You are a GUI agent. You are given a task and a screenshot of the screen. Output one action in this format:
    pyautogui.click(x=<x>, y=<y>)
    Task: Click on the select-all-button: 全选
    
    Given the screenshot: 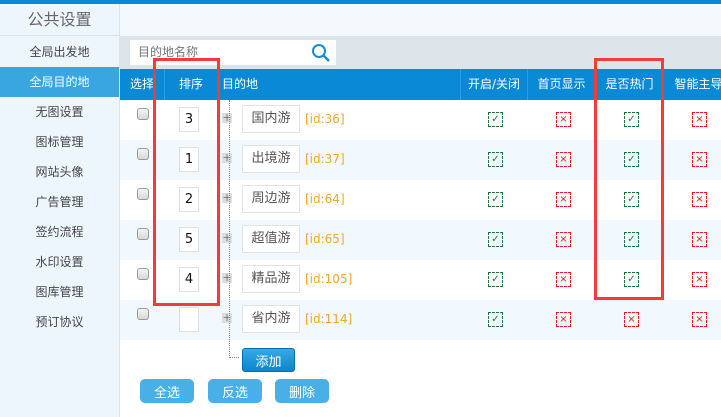 What is the action you would take?
    pyautogui.click(x=167, y=391)
    